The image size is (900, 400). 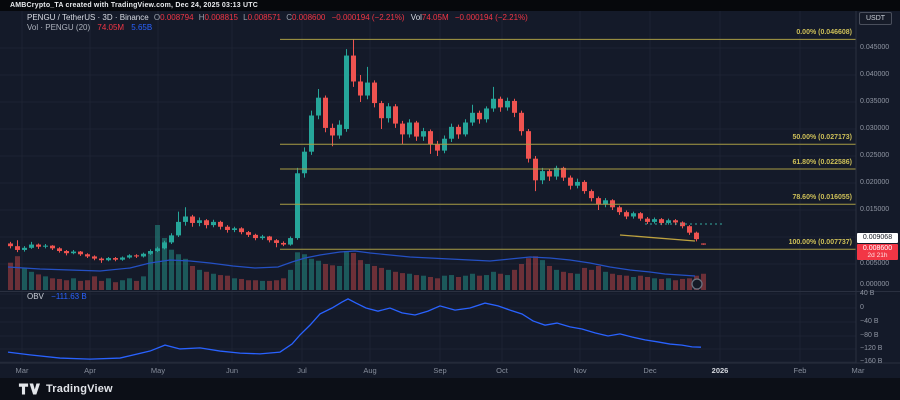 I want to click on obv-tick-label: −160 B, so click(x=871, y=361).